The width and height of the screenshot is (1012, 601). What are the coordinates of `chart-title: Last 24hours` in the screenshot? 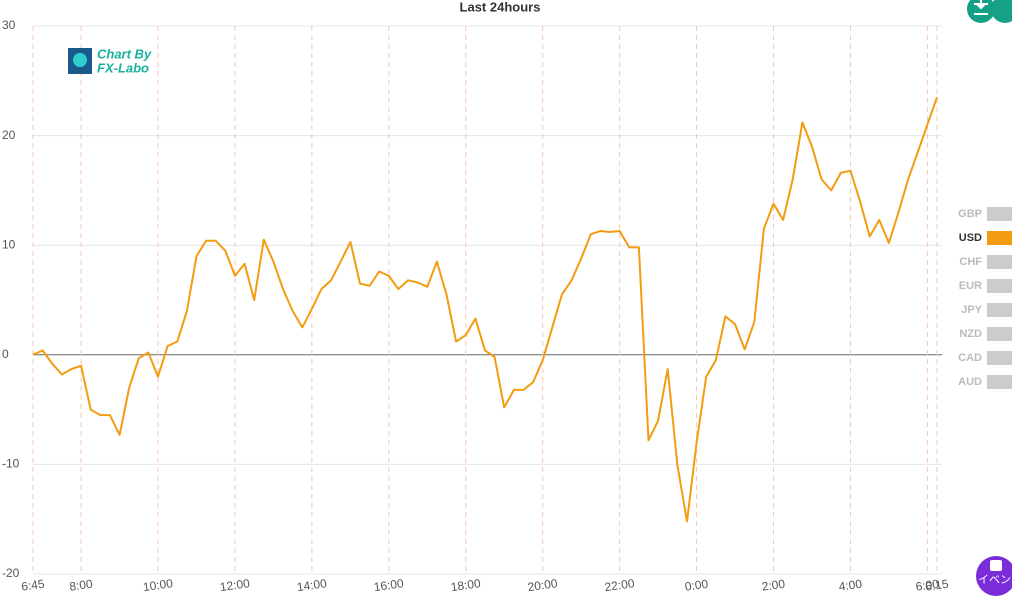 It's located at (500, 7).